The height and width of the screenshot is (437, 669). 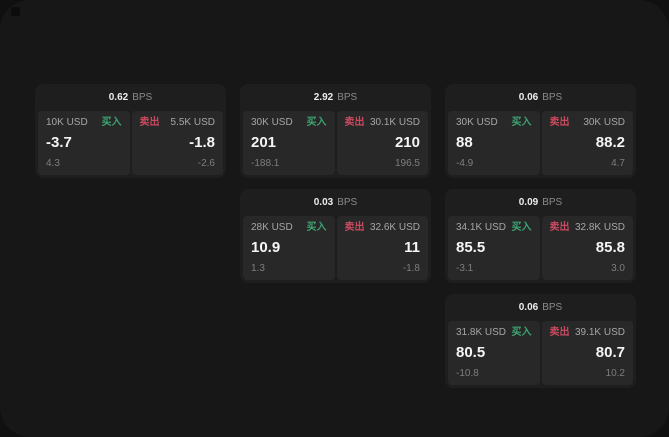 What do you see at coordinates (265, 163) in the screenshot?
I see `buy-sub-value: -188.1` at bounding box center [265, 163].